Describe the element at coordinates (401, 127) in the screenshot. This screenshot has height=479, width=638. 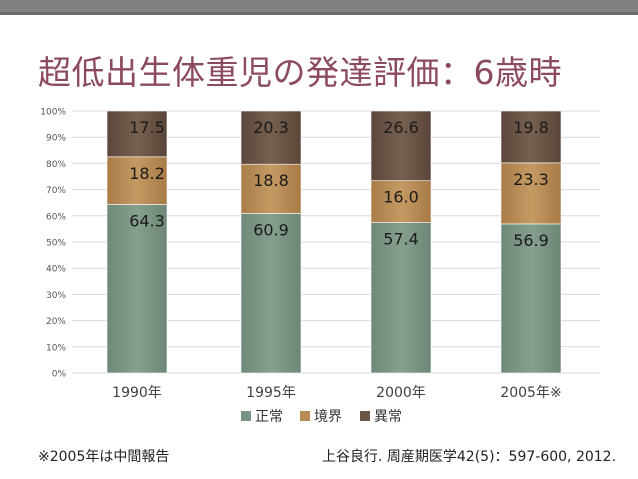
I see `data-label: 26.6` at that location.